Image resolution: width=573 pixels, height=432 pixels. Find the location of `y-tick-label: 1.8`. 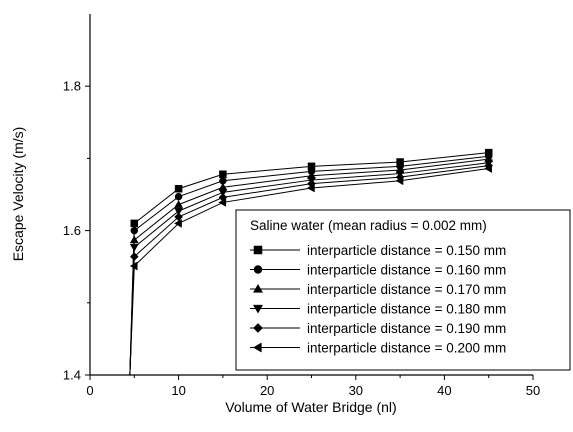

y-tick-label: 1.8 is located at coordinates (72, 86).